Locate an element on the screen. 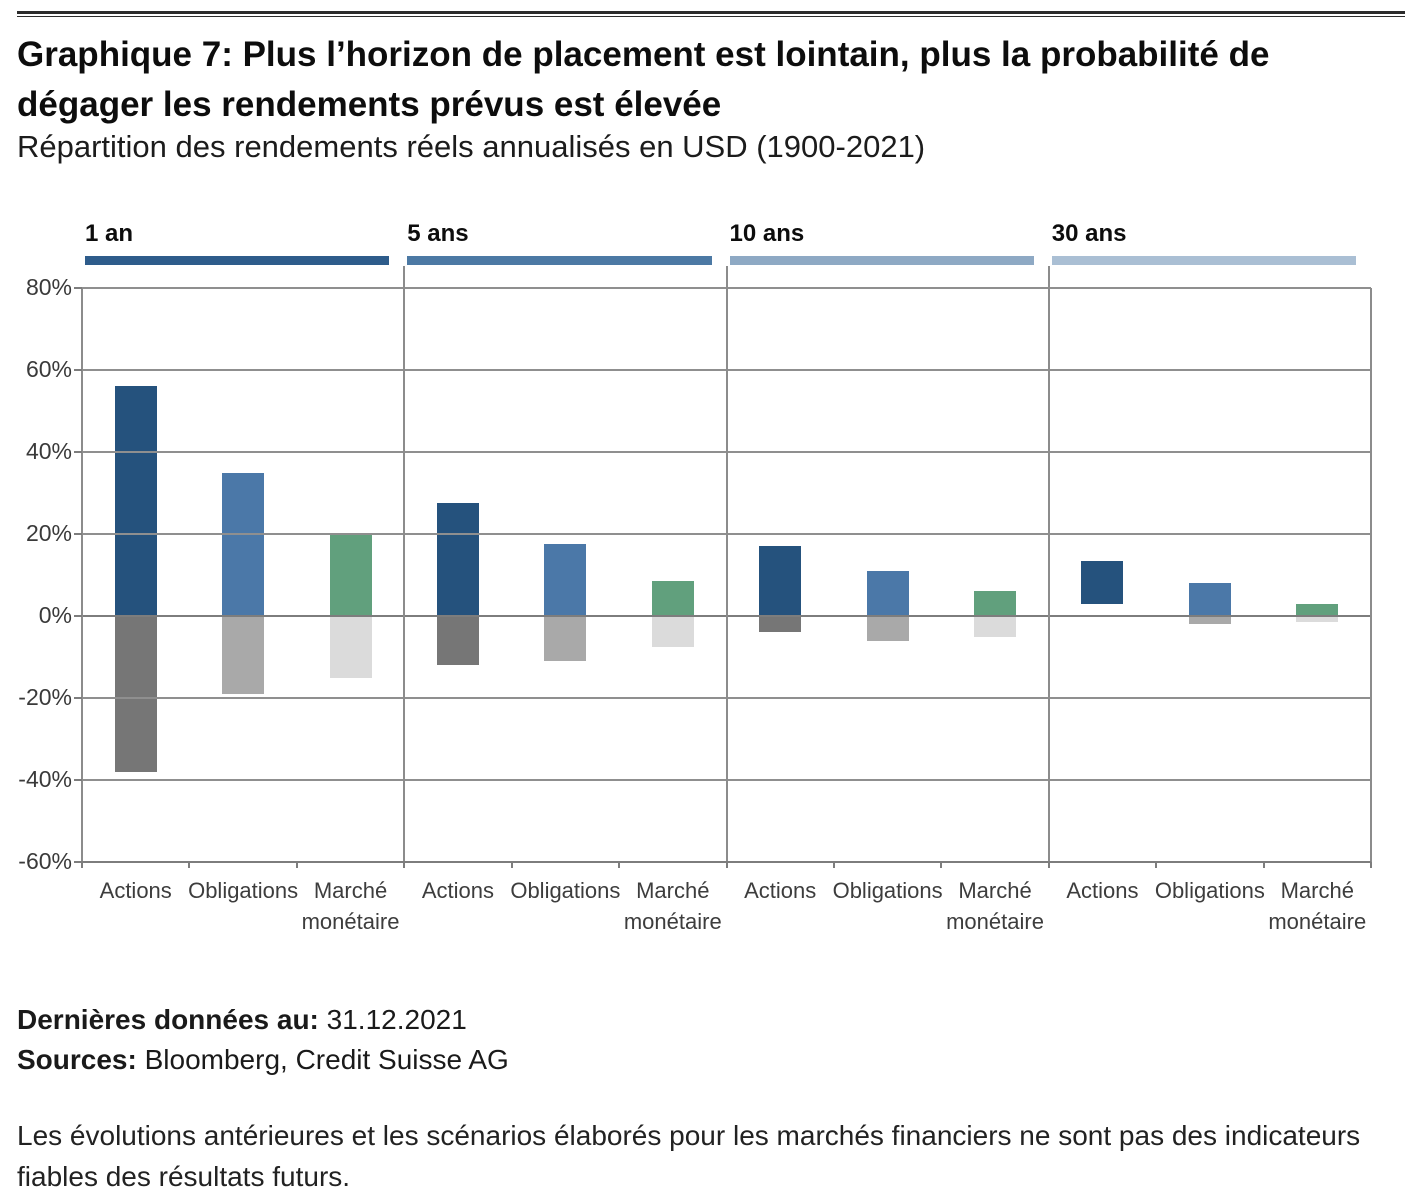  y-axis-label: 0% is located at coordinates (55, 615).